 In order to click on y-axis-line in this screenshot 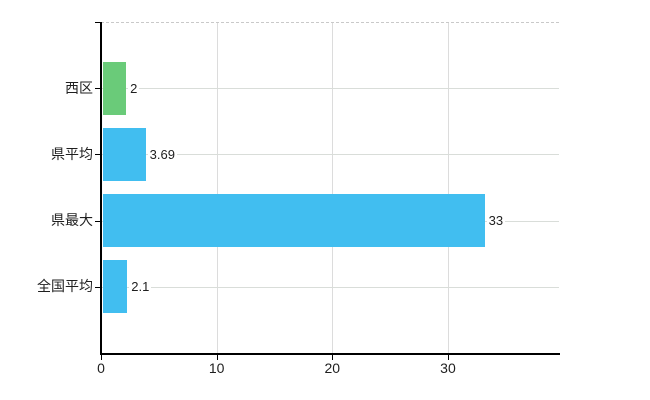, I will do `click(101, 188)`.